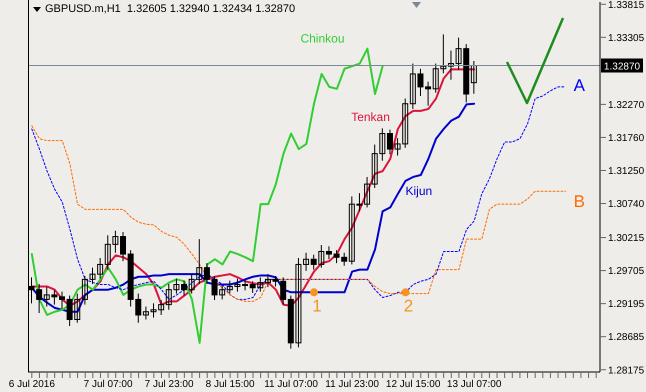 This screenshot has width=646, height=392. Describe the element at coordinates (580, 85) in the screenshot. I see `series-label: A` at that location.